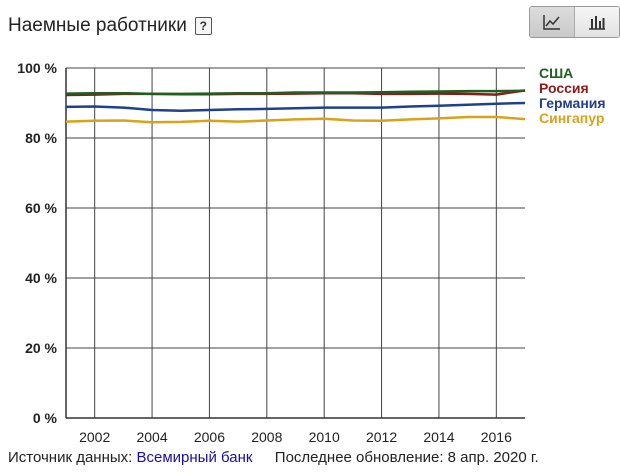  I want to click on bar-chart-button, so click(596, 22).